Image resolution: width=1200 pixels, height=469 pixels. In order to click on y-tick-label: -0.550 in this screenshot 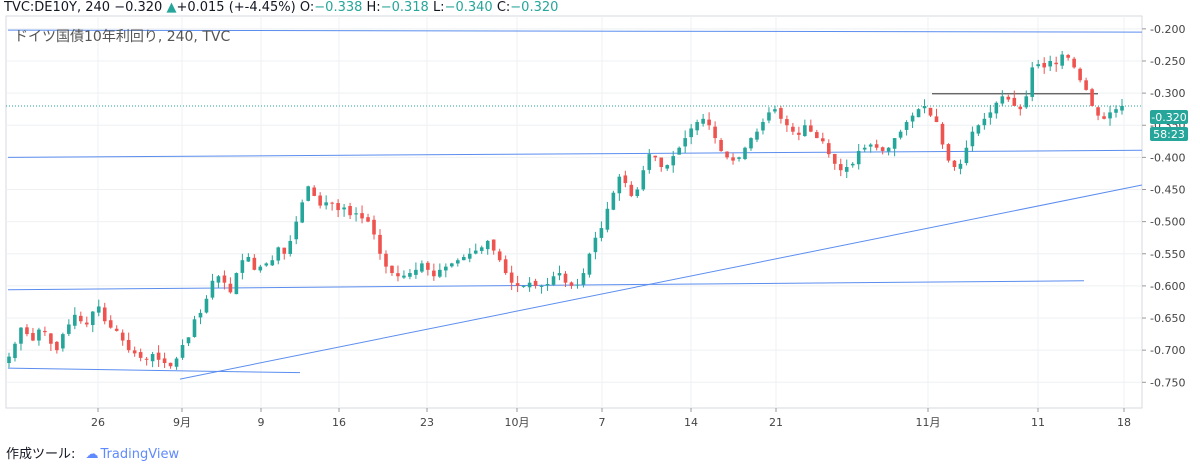, I will do `click(1167, 254)`.